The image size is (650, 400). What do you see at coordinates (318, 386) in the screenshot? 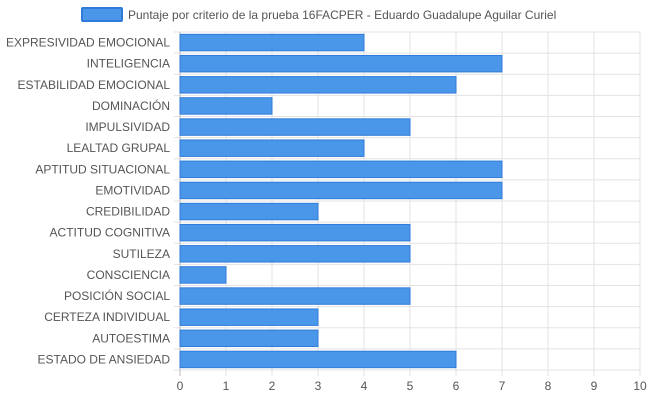
I see `x-tick-label: 3` at bounding box center [318, 386].